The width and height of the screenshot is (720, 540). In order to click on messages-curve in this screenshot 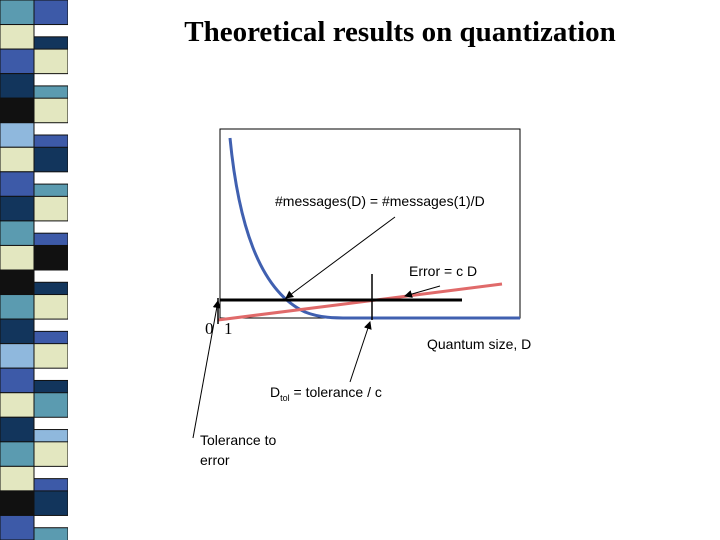, I will do `click(374, 228)`.